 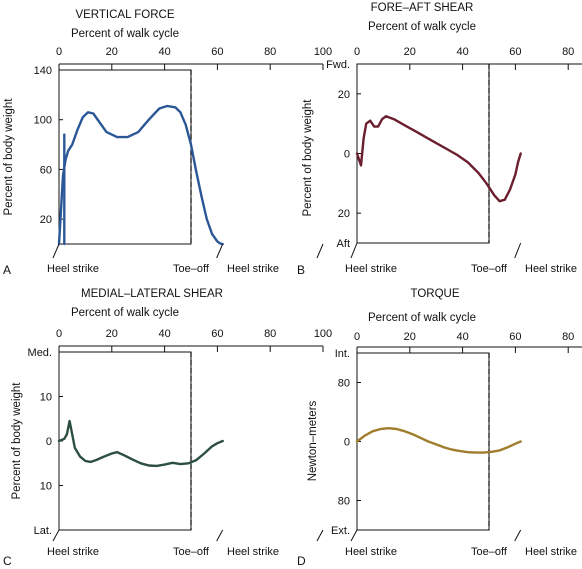 What do you see at coordinates (217, 52) in the screenshot?
I see `panel-a-x-tick-label: 60` at bounding box center [217, 52].